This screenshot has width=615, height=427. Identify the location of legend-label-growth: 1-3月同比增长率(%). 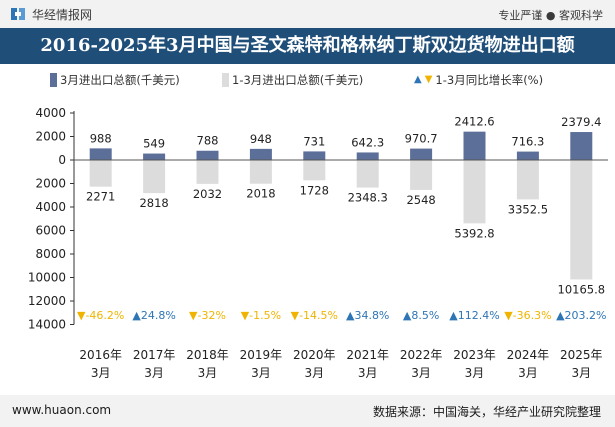
(489, 80).